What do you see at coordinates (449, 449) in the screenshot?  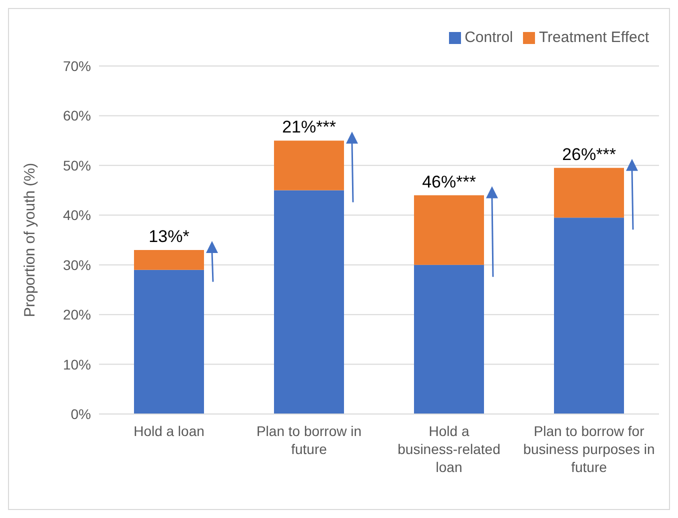 I see `x-tick-label: Hold a business-related loan` at bounding box center [449, 449].